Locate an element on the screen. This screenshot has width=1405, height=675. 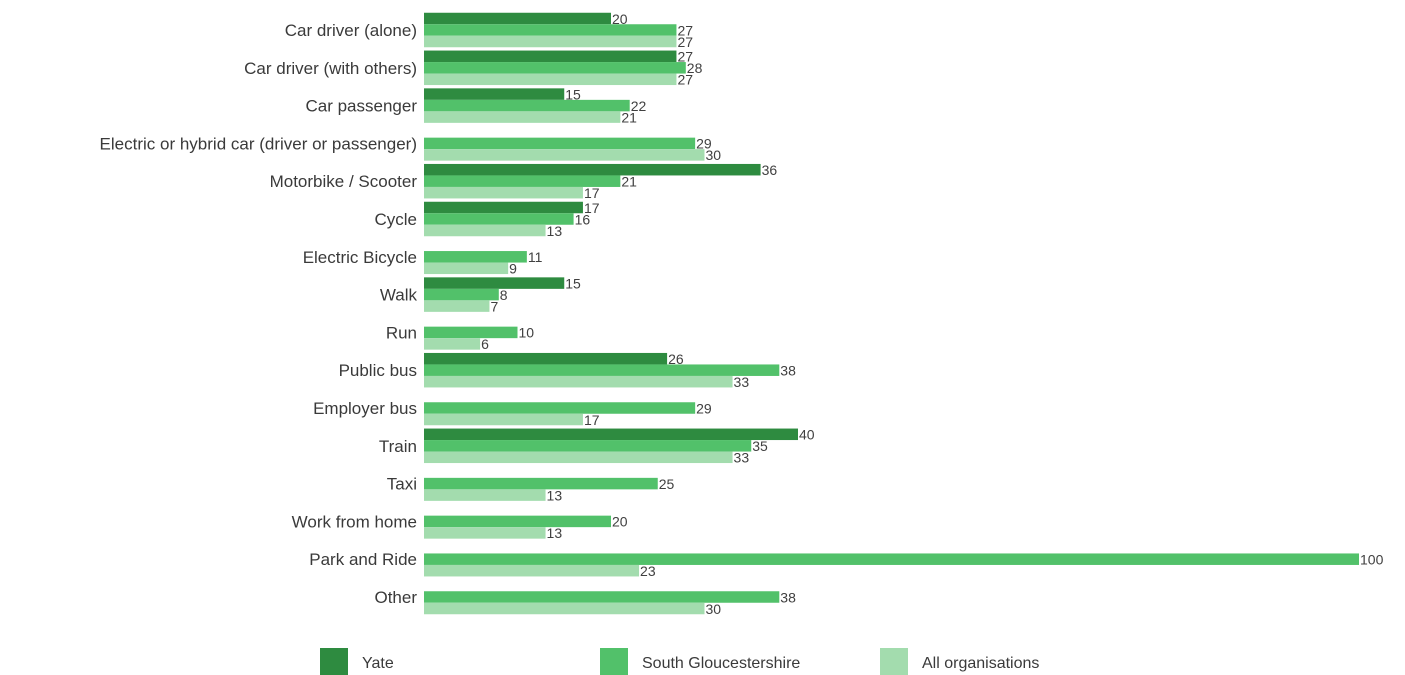
value-label-south-gloucestershire-car-driver-with-others: 28 is located at coordinates (695, 68).